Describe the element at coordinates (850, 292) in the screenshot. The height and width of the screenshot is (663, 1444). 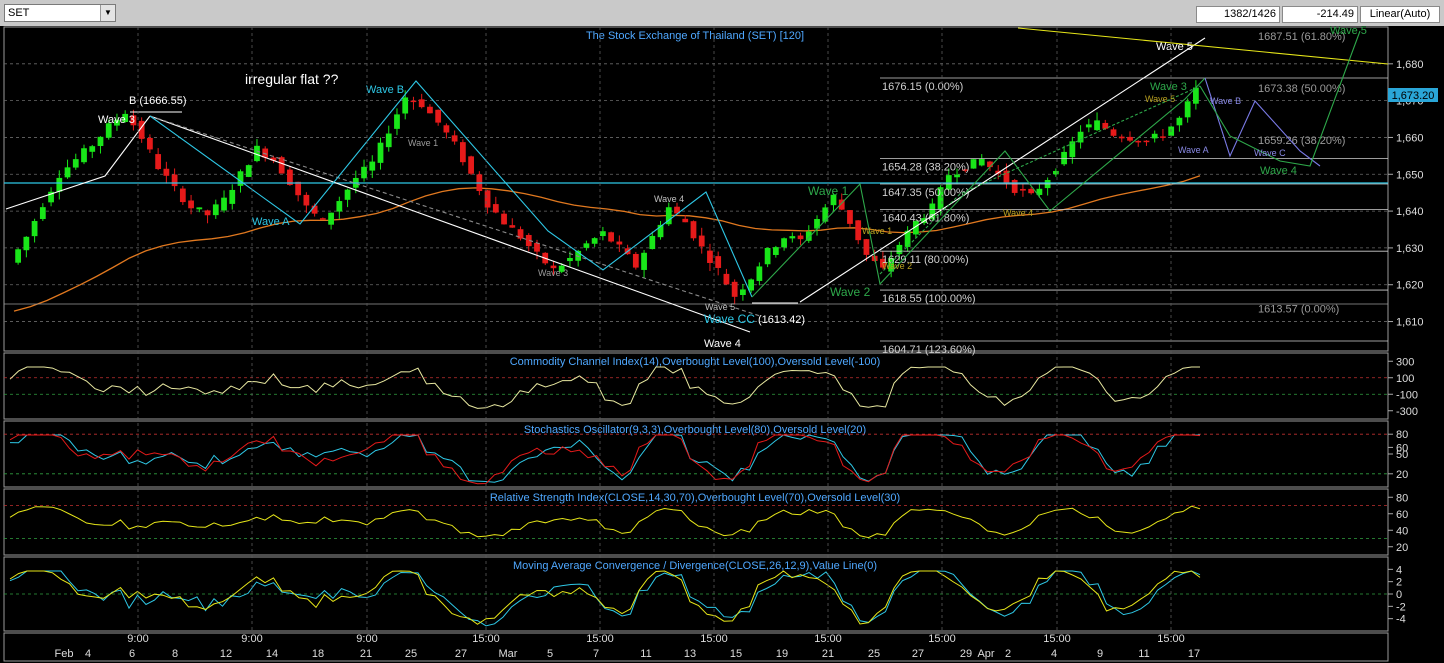
I see `wave2-green-label: Wave 2` at that location.